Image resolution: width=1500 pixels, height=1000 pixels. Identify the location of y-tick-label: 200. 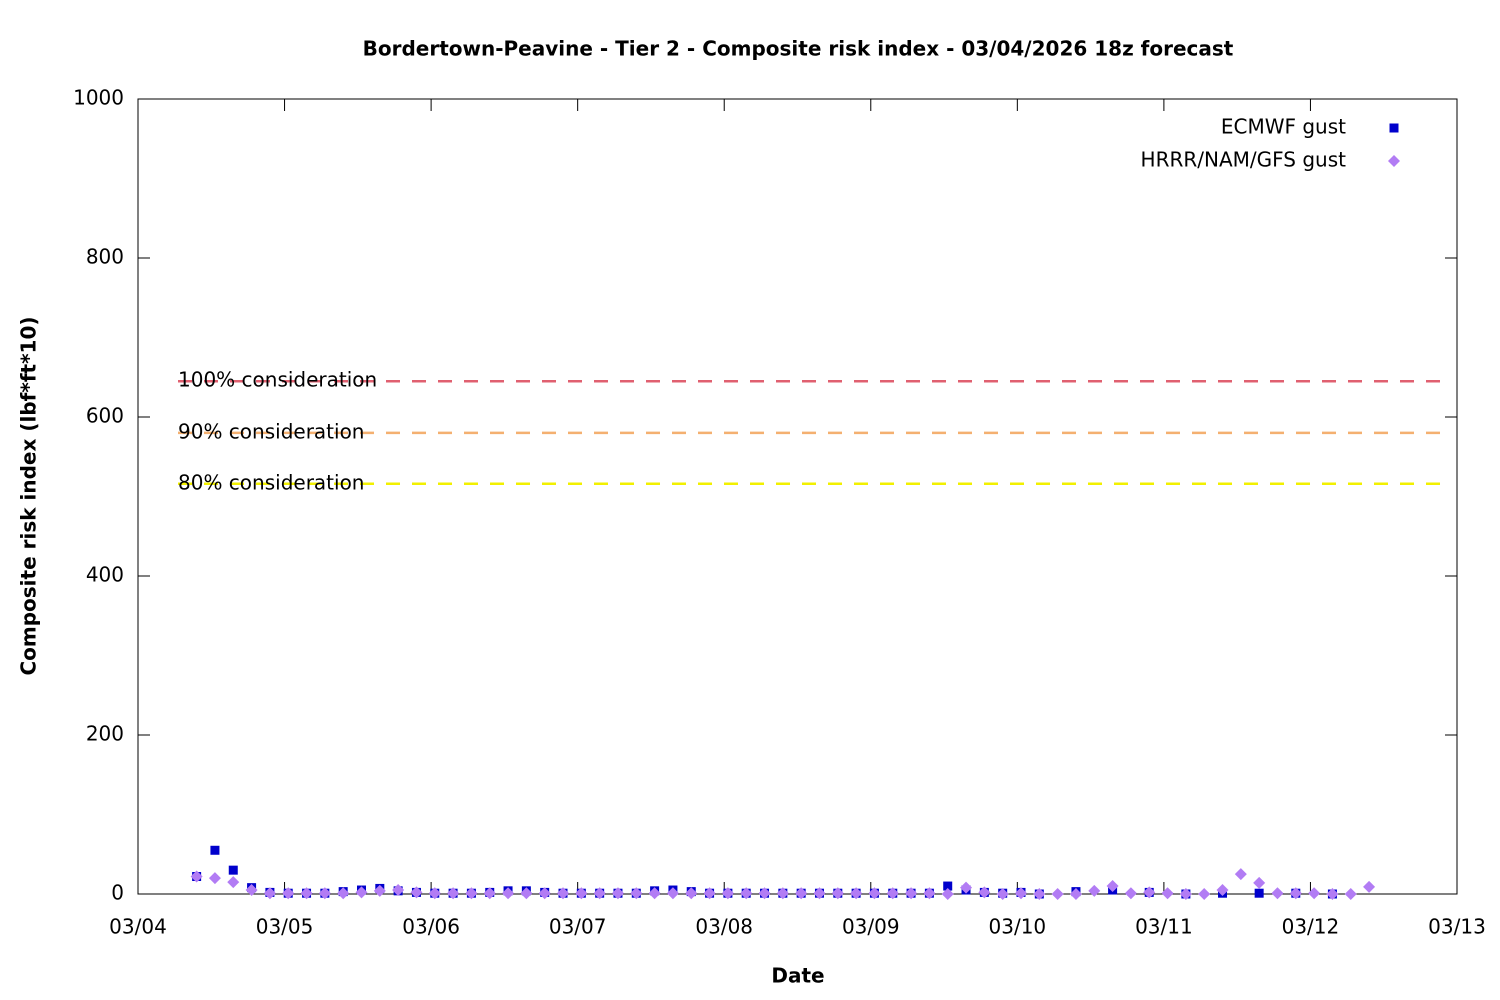
(105, 734).